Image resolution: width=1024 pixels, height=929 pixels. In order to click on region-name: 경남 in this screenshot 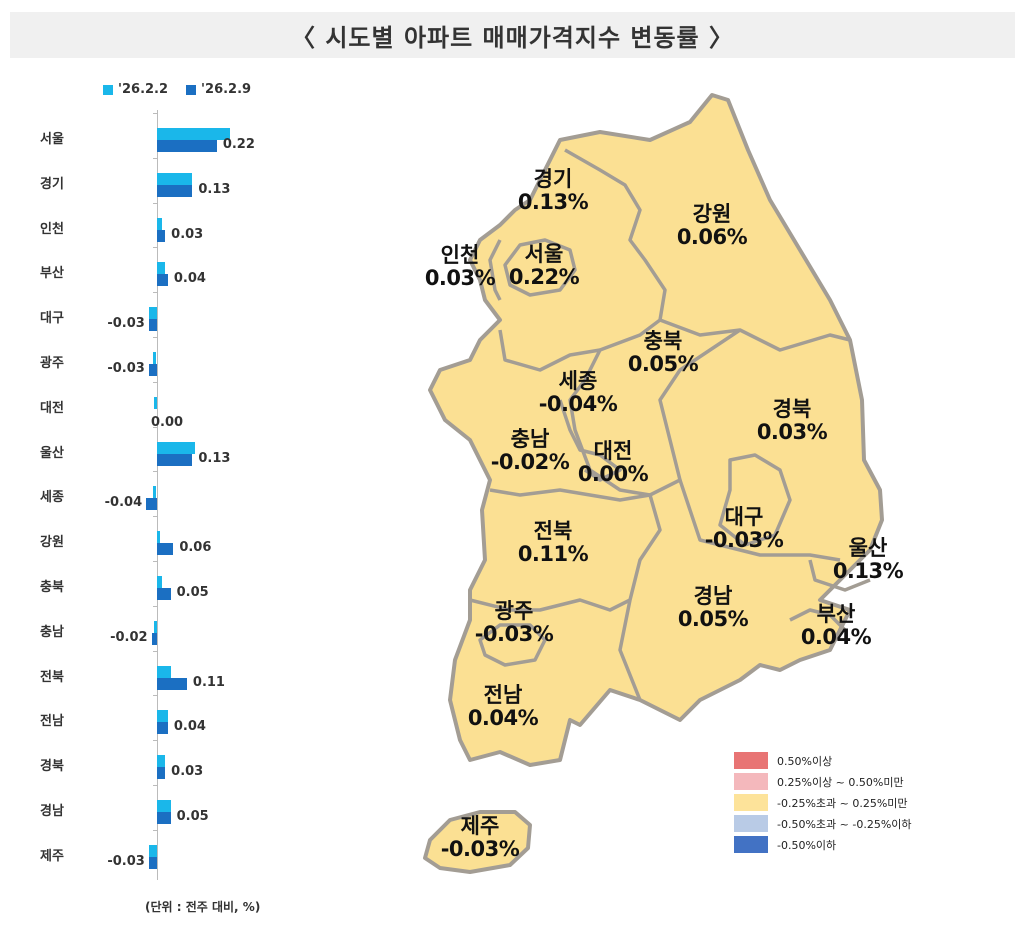, I will do `click(713, 596)`.